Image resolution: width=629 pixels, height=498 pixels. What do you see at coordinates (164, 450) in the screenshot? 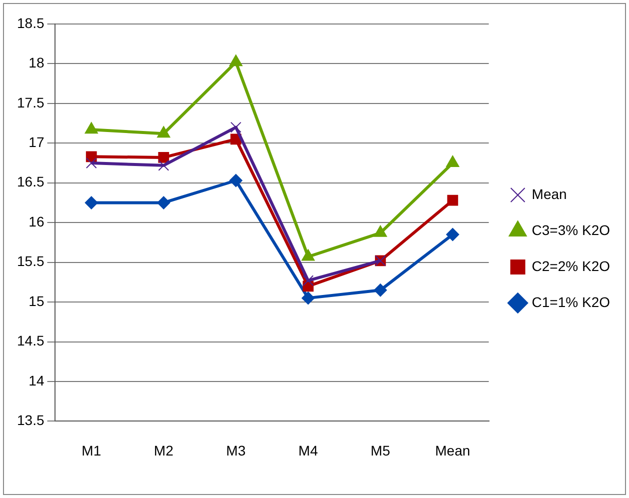
I see `x-tick-label: M2` at bounding box center [164, 450].